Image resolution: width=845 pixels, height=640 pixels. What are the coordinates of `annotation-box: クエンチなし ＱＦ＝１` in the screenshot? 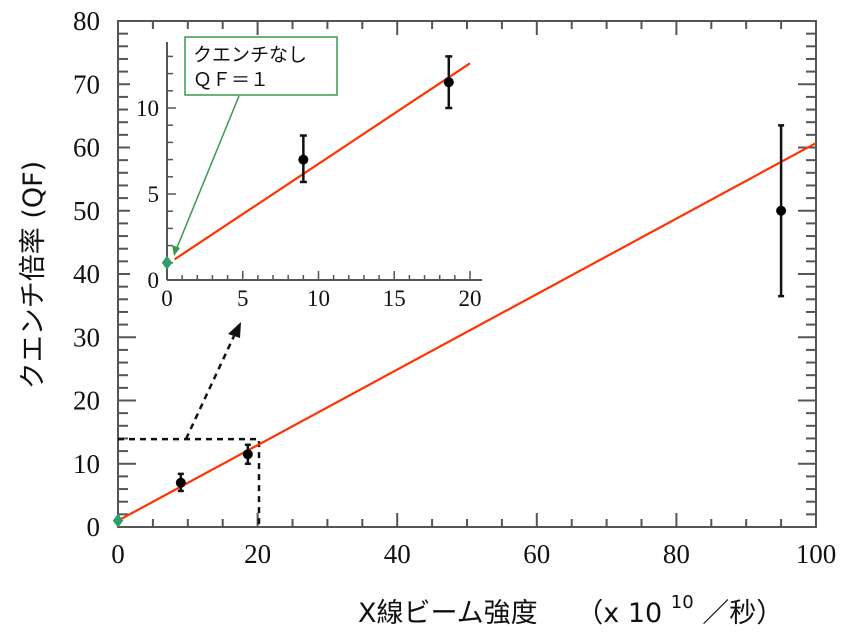 It's located at (261, 66).